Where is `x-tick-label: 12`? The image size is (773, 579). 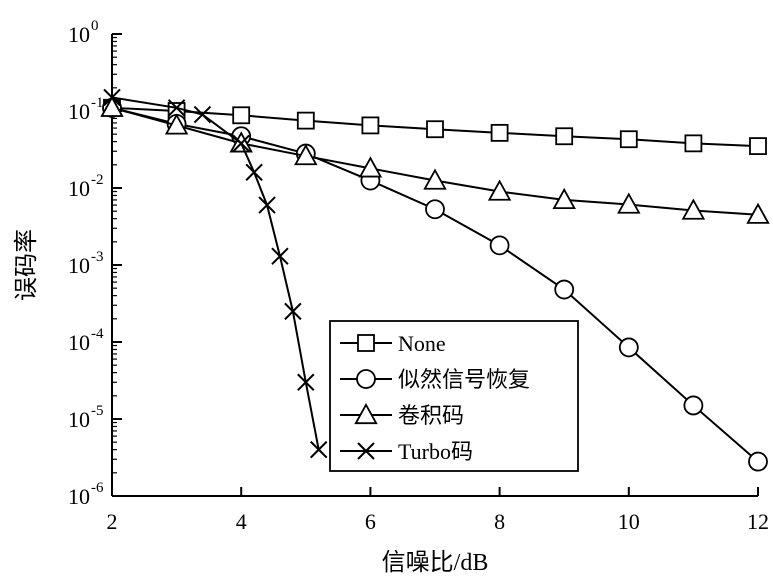 x-tick-label: 12 is located at coordinates (758, 521).